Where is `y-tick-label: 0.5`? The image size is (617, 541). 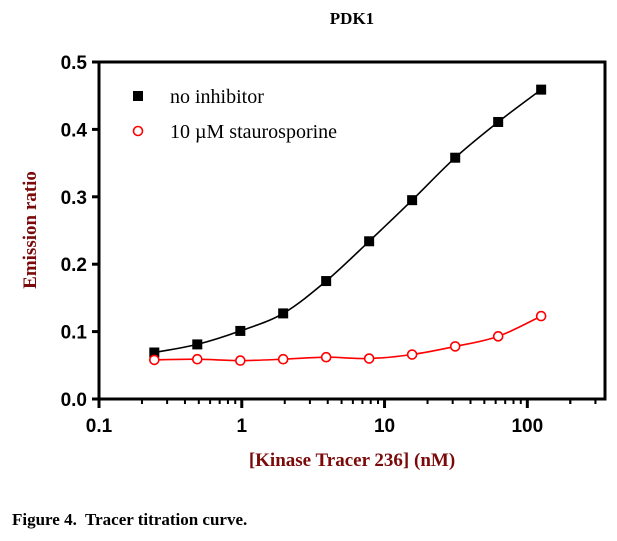 y-tick-label: 0.5 is located at coordinates (74, 63).